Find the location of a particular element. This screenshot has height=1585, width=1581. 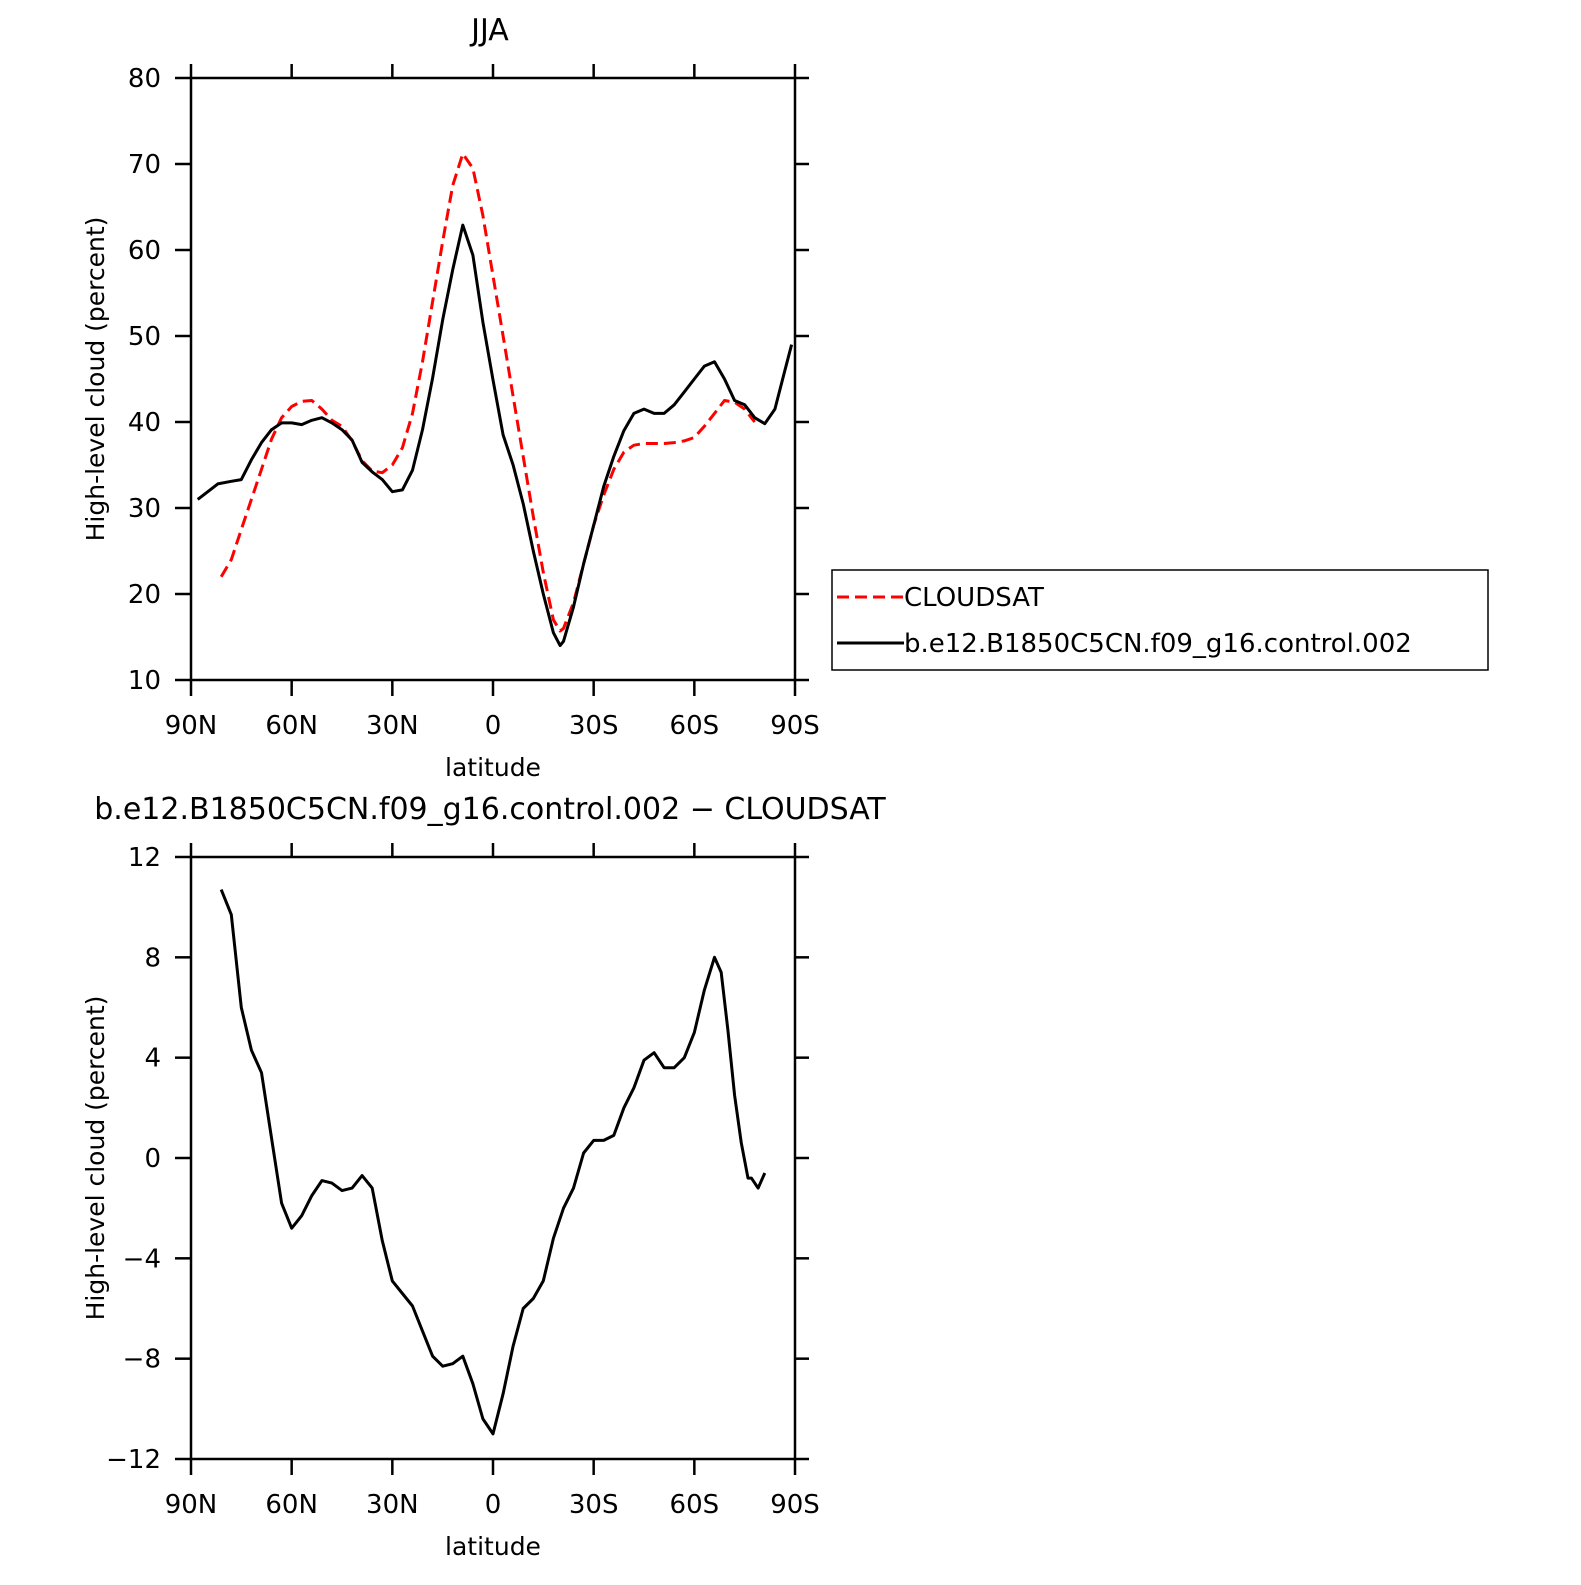

y-tick-label: −4 is located at coordinates (142, 1259).